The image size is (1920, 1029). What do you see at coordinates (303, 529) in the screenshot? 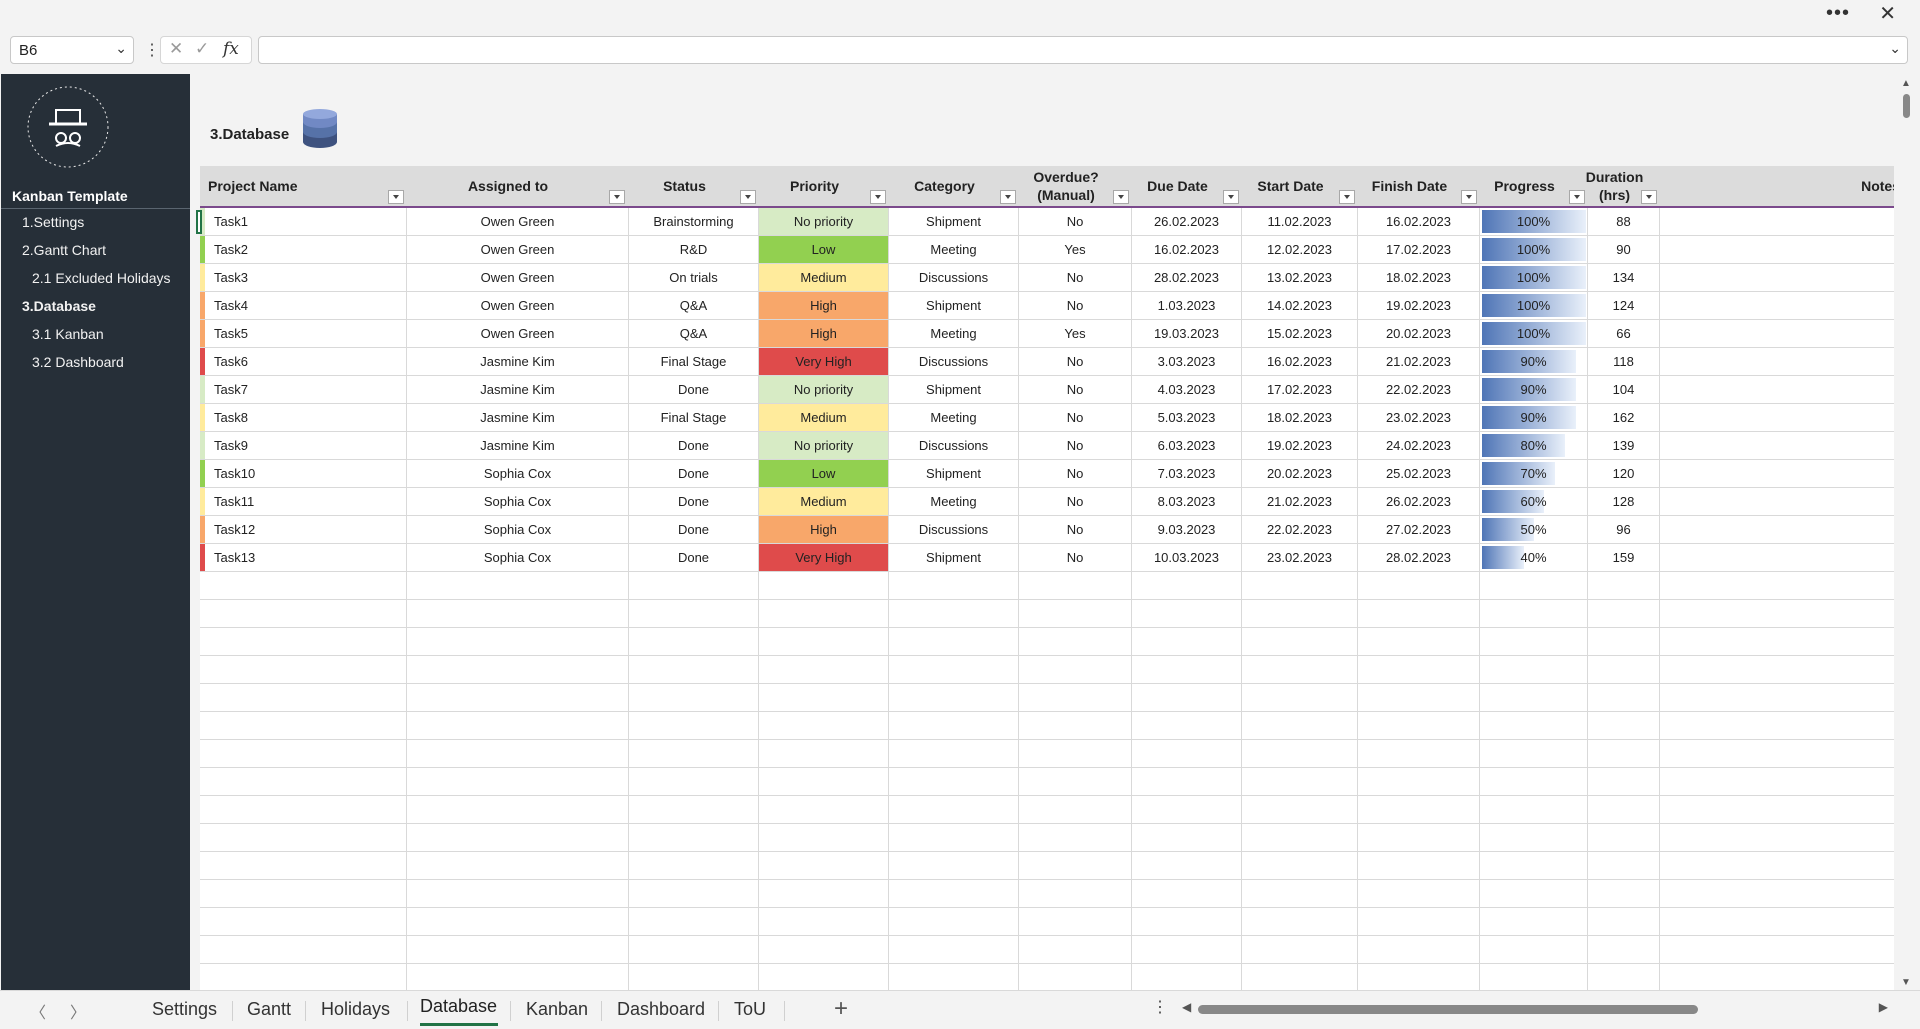
I see `cell-project: Task12` at bounding box center [303, 529].